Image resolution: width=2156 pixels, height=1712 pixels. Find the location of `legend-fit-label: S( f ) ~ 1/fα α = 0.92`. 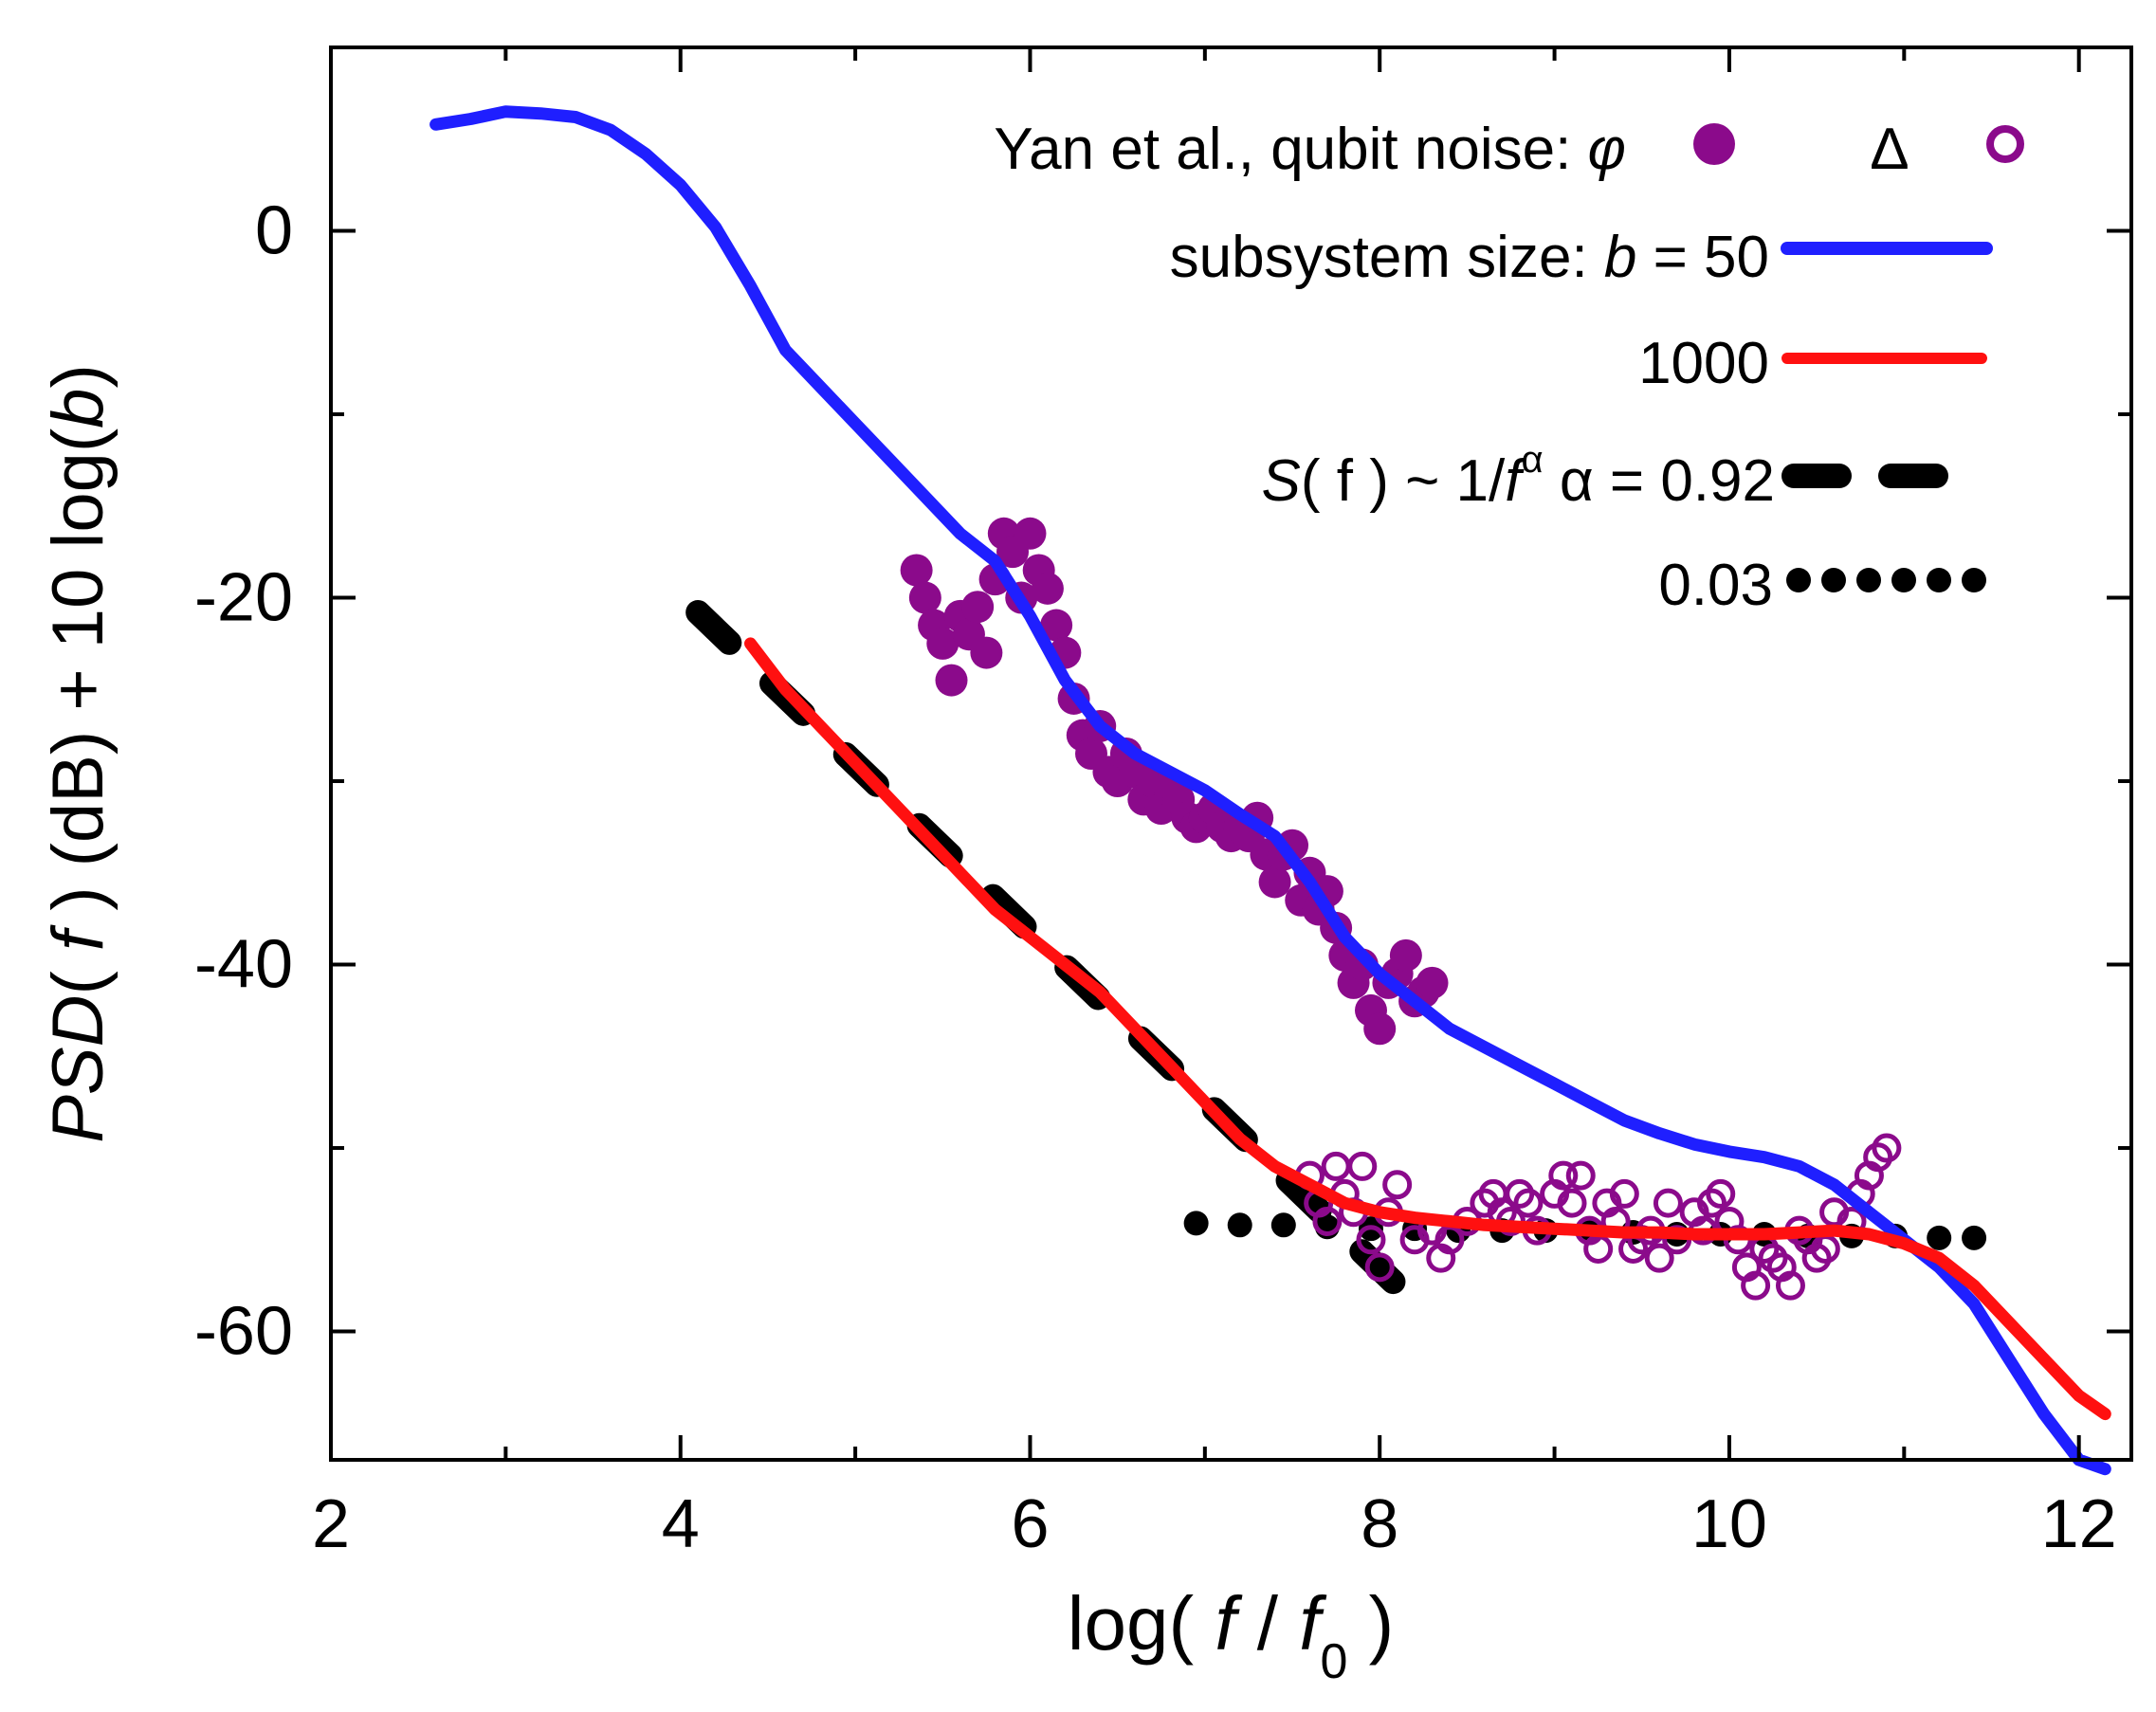

legend-fit-label: S( f ) ~ 1/fα α = 0.92 is located at coordinates (1518, 476).